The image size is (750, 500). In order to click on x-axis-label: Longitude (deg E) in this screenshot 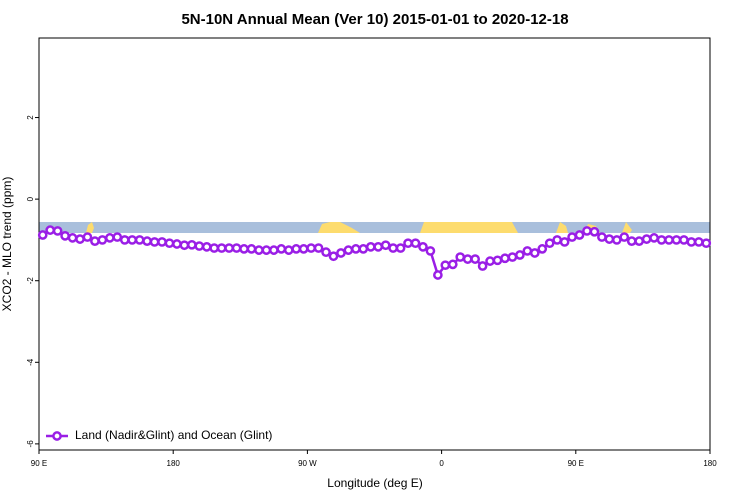, I will do `click(374, 483)`.